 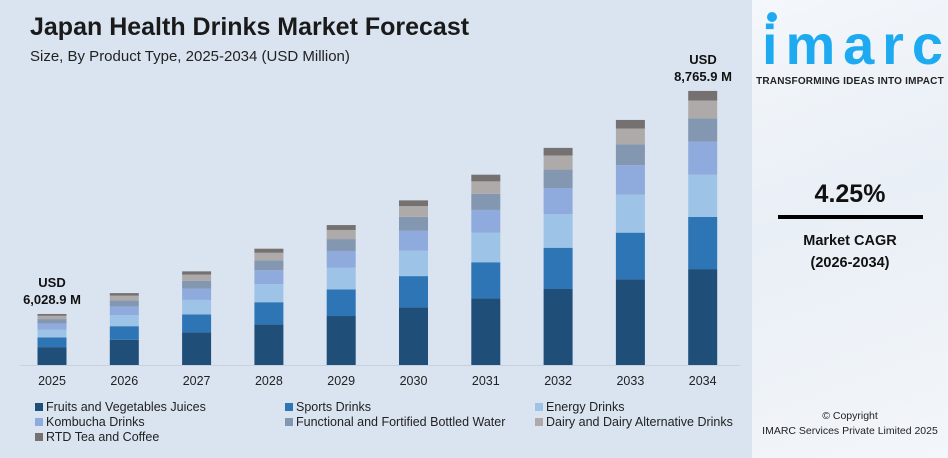 I want to click on first-bar-value: 6,028.9 M, so click(x=52, y=299).